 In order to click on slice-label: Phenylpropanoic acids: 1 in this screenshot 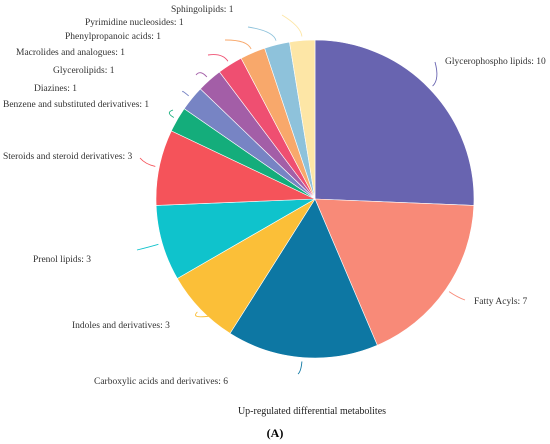, I will do `click(113, 37)`.